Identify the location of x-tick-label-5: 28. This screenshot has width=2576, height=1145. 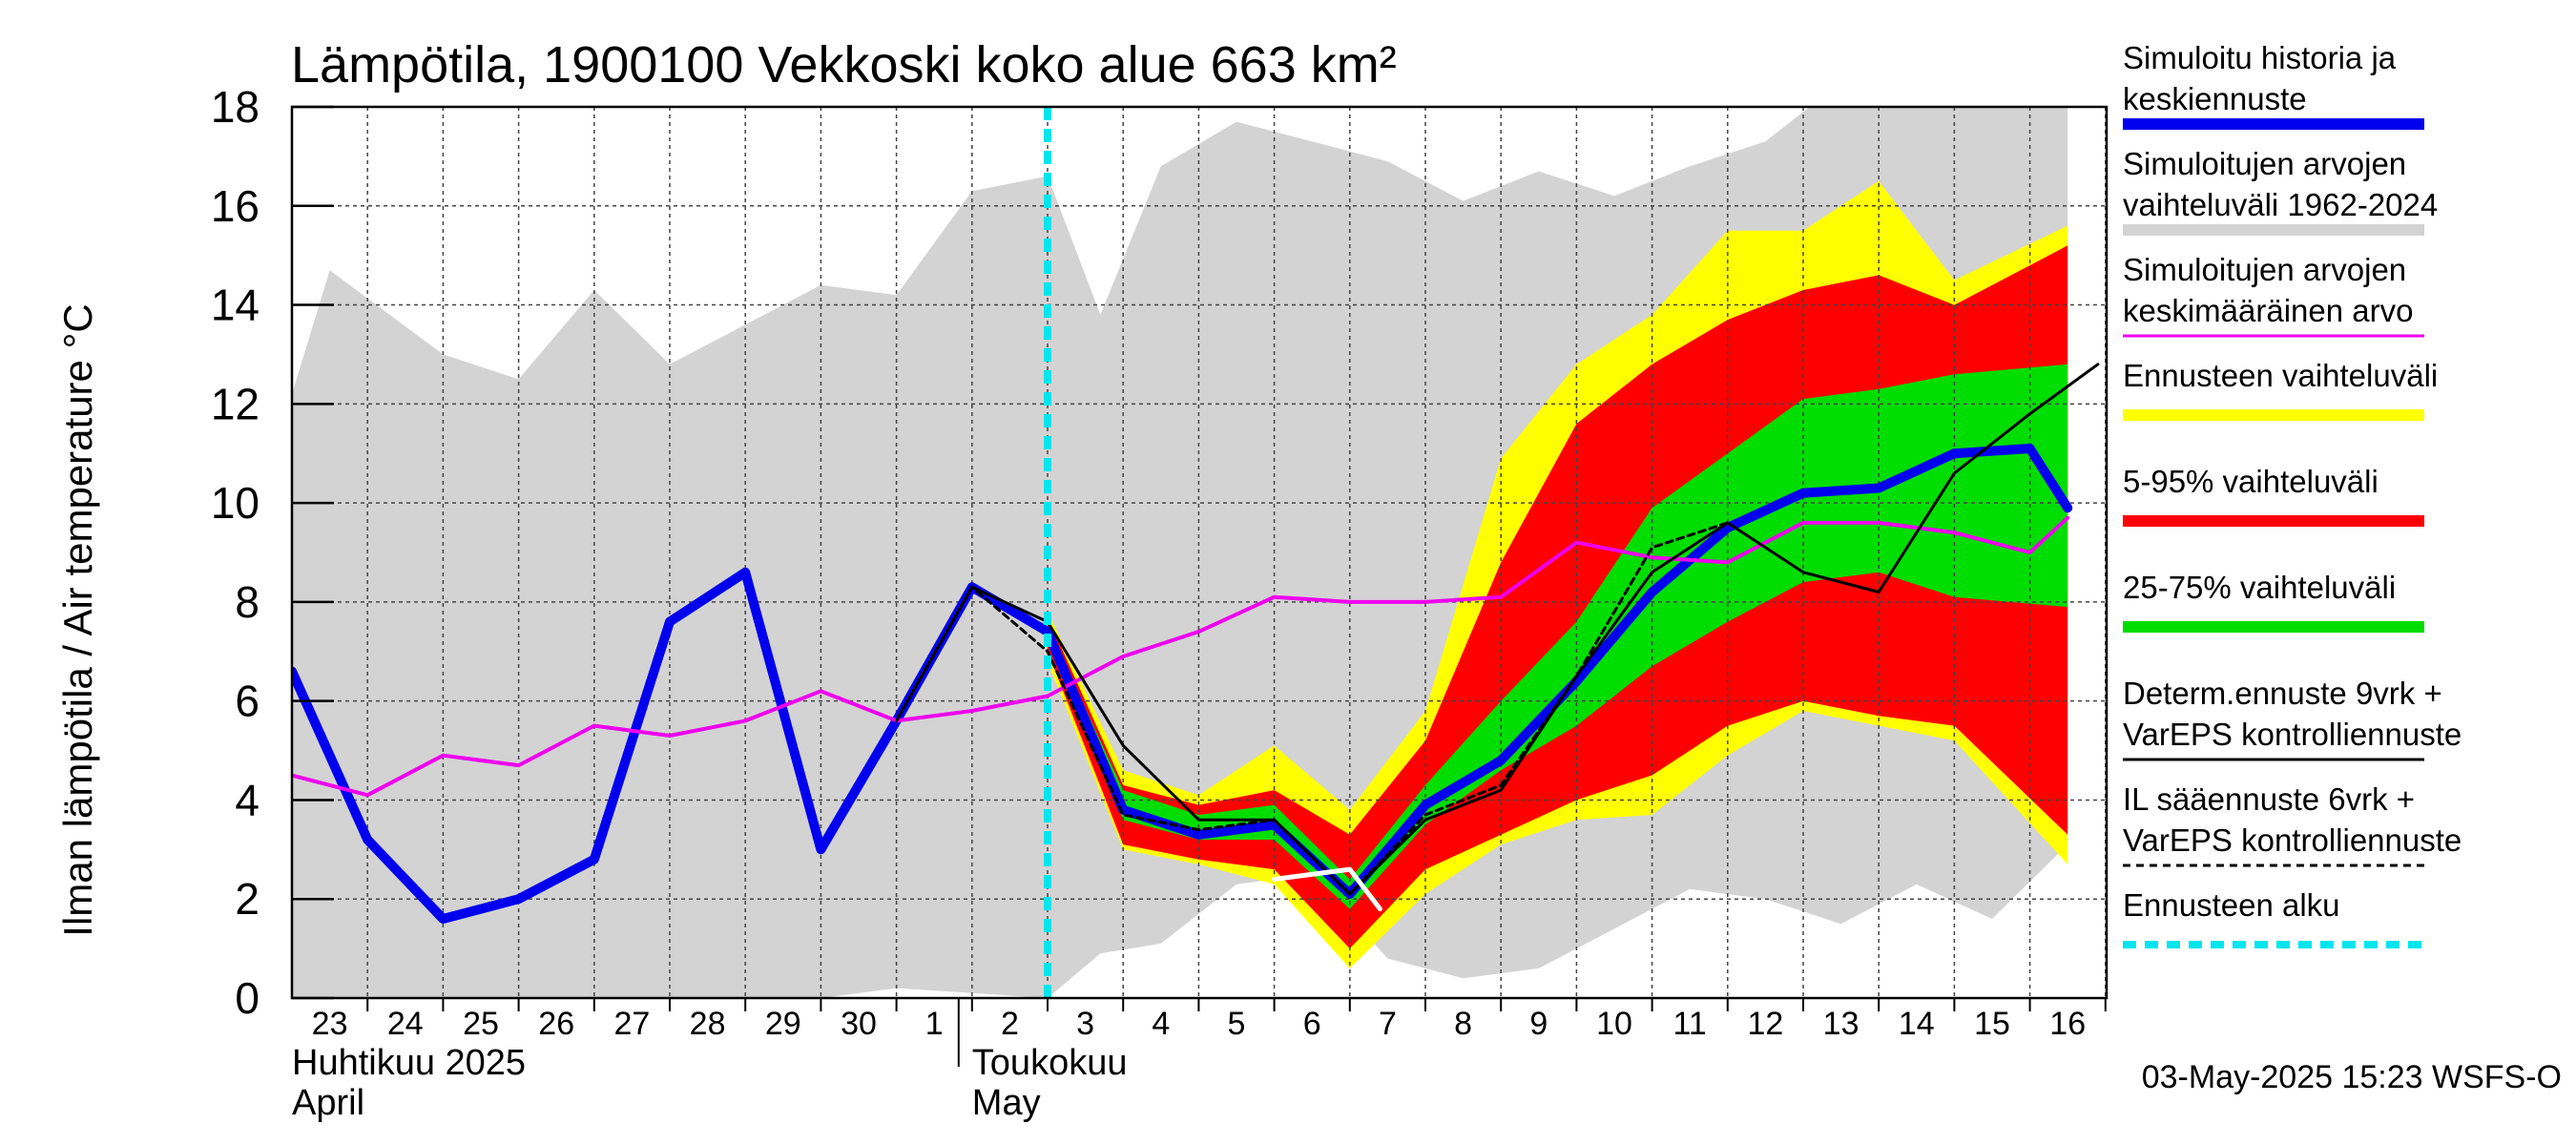
(708, 1024).